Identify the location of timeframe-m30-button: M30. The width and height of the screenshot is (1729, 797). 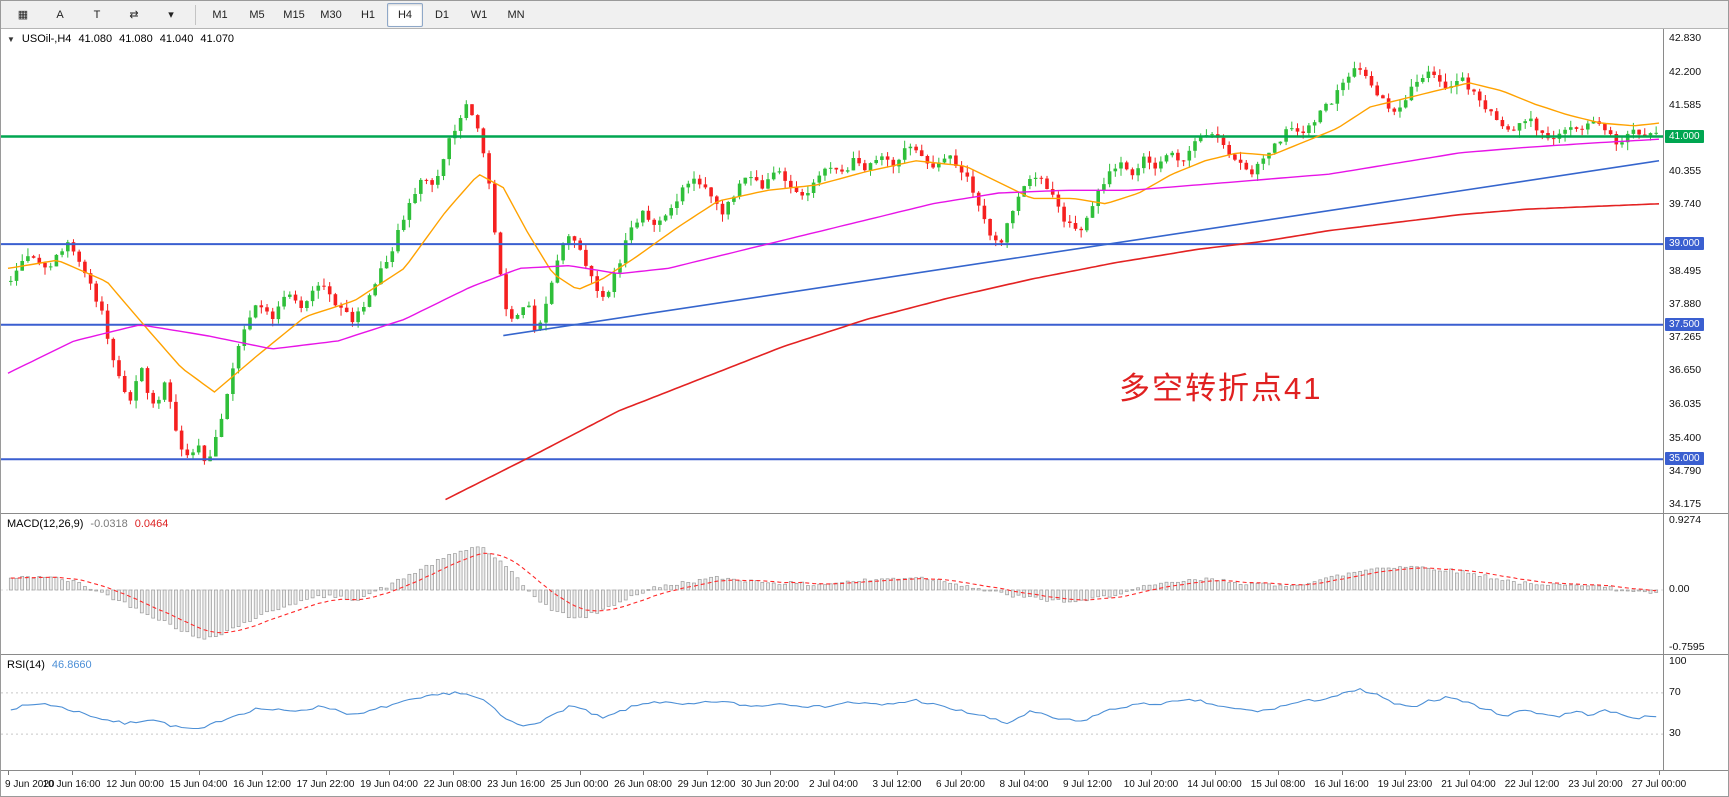
(331, 14).